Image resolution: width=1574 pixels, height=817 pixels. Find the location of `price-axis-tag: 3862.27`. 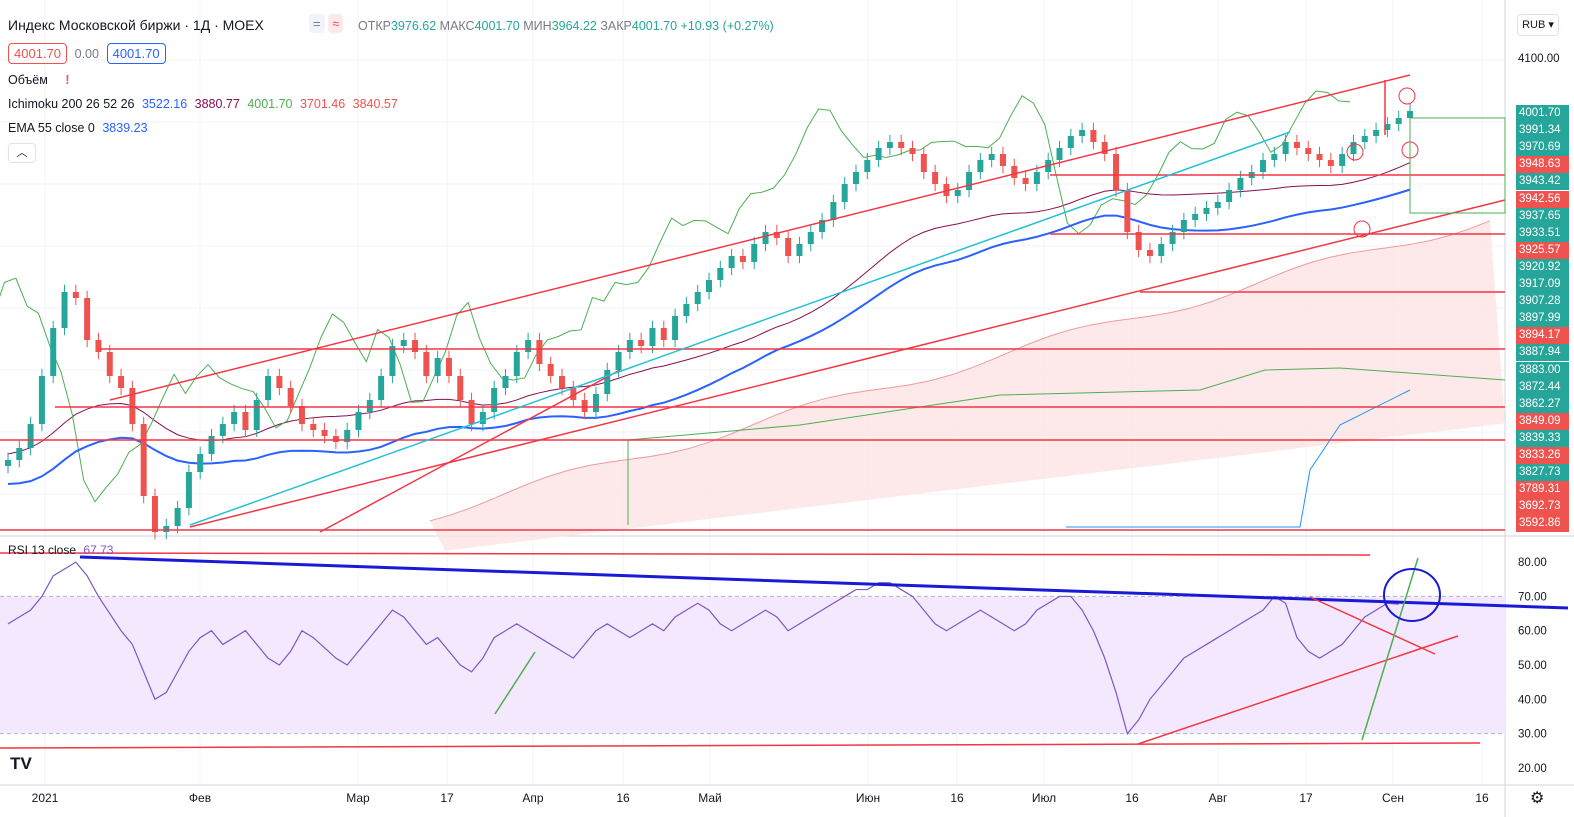

price-axis-tag: 3862.27 is located at coordinates (1542, 404).